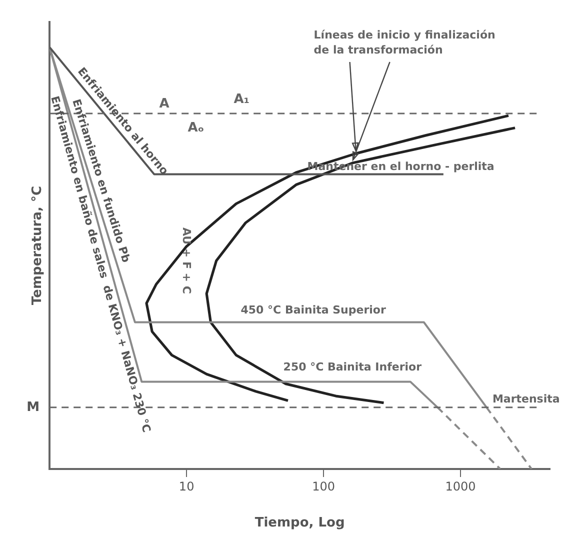 This screenshot has height=547, width=572. I want to click on x-axis-title: Tiempo, Log, so click(299, 523).